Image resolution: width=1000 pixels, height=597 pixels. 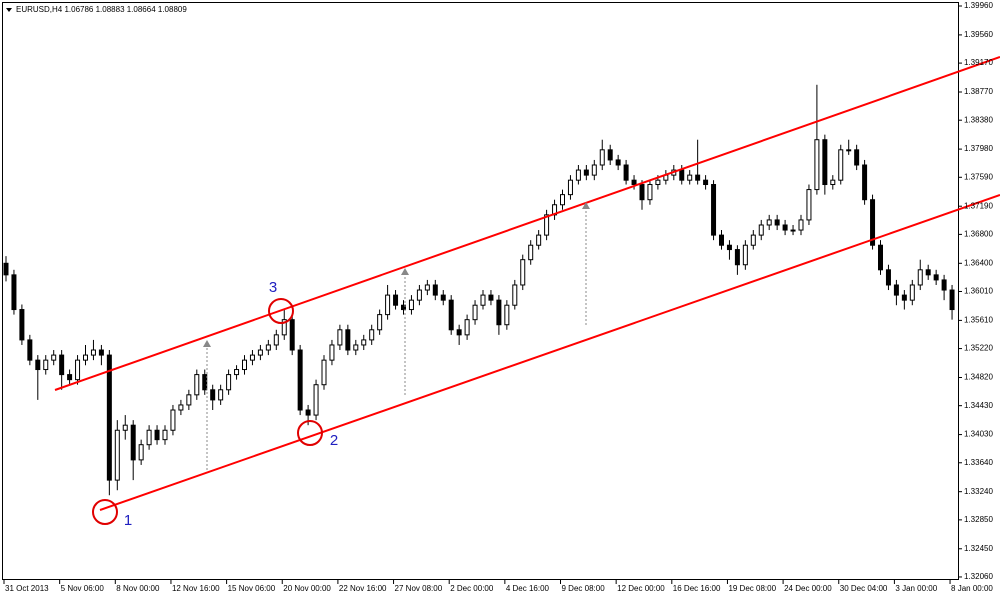 I want to click on annotation-label: 3, so click(x=273, y=287).